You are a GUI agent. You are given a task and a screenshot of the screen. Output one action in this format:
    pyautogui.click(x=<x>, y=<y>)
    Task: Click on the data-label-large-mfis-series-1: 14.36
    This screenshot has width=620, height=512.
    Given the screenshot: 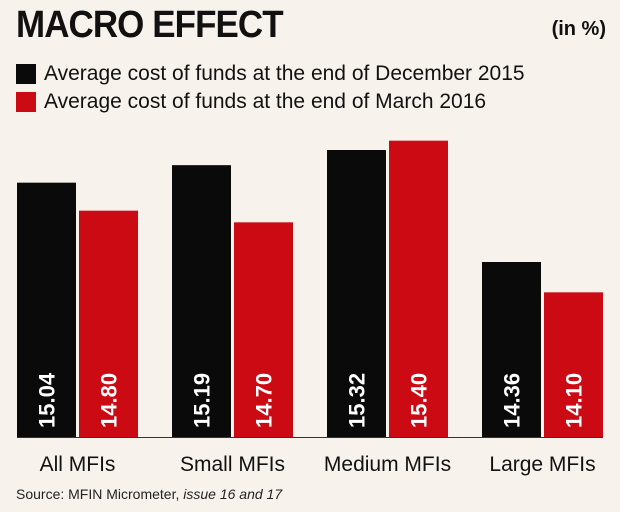 What is the action you would take?
    pyautogui.click(x=512, y=400)
    